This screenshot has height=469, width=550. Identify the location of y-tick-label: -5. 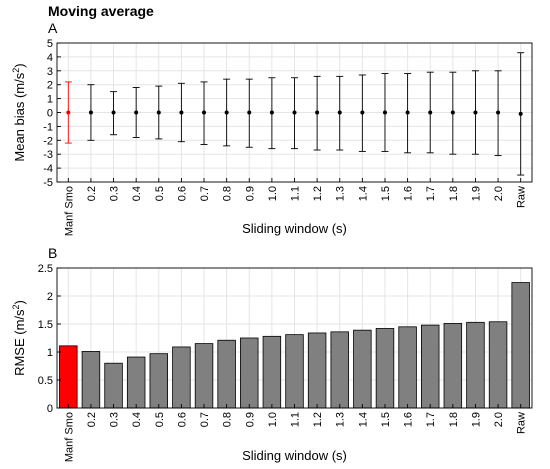
(48, 183).